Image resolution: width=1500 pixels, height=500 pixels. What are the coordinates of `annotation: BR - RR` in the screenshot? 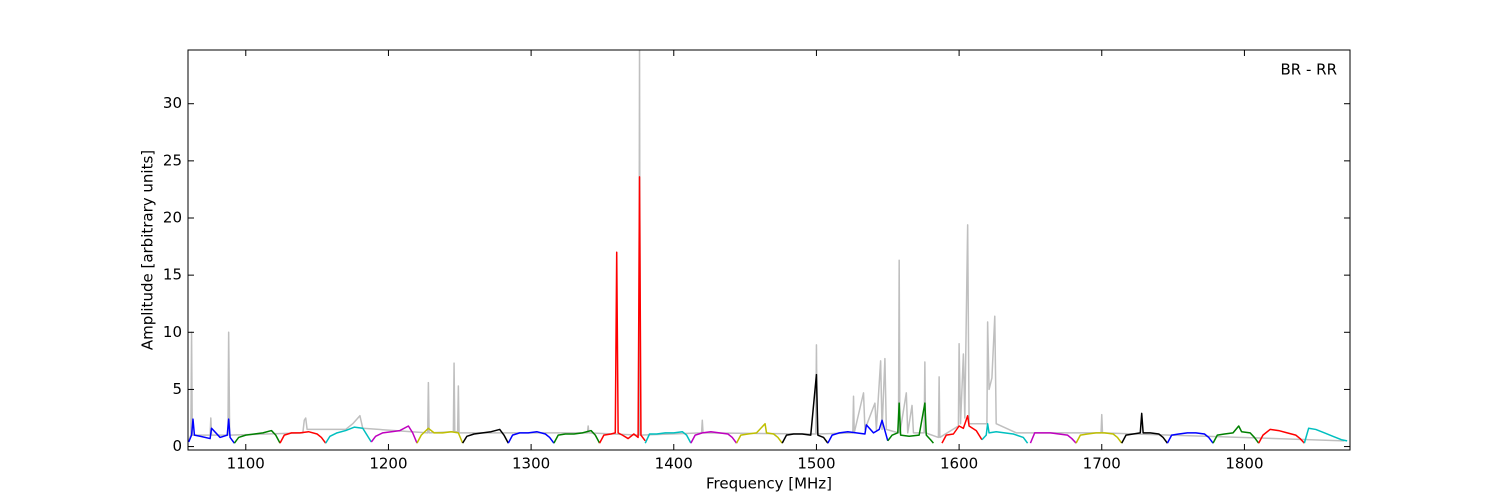 It's located at (1308, 70).